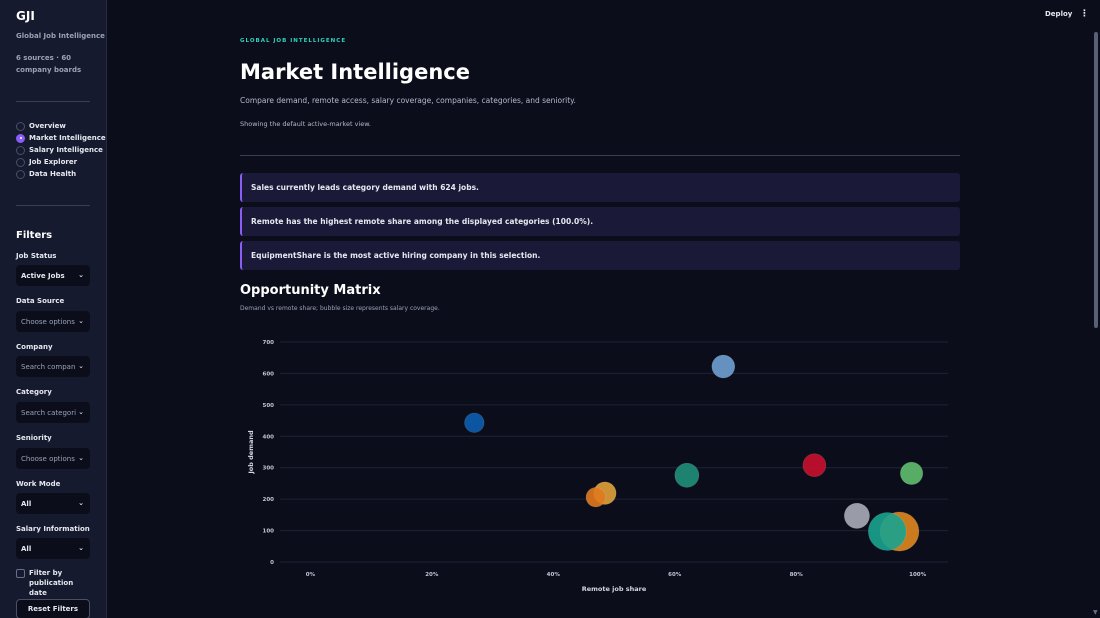  I want to click on salary-information-select: All ⌄, so click(53, 548).